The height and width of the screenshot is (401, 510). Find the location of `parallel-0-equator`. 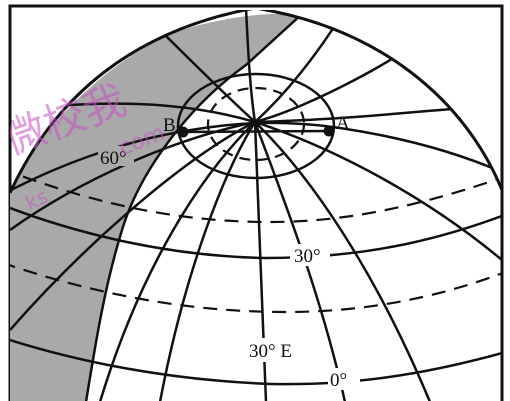

parallel-0-equator is located at coordinates (256, 357).